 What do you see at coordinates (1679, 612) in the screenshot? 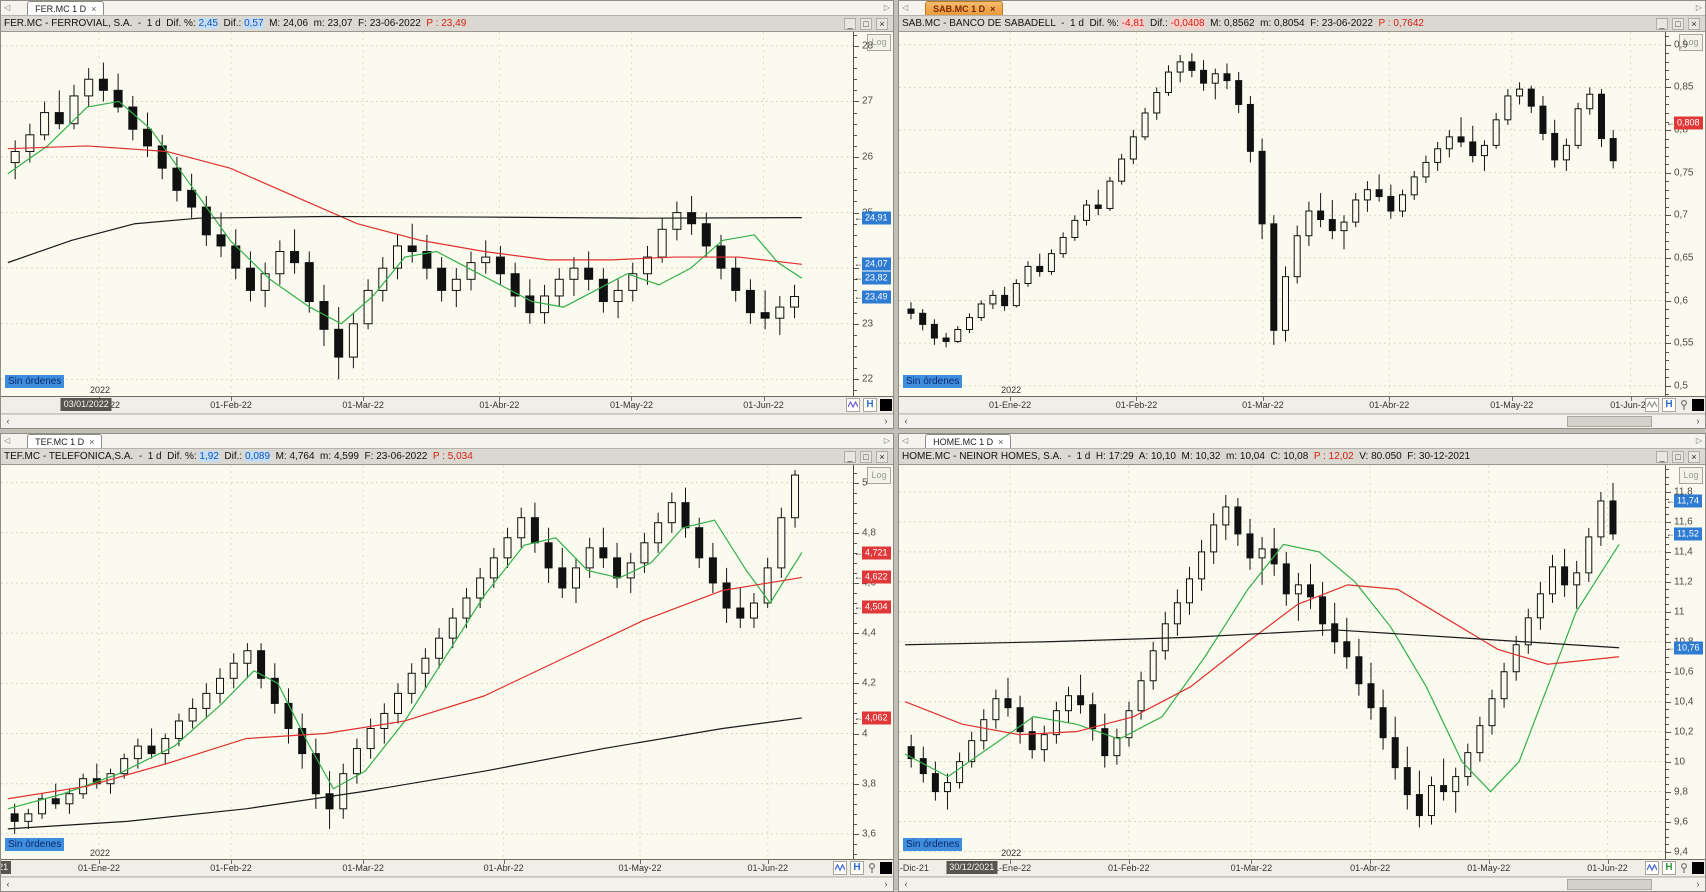
I see `y-axis-tick-label: 11` at bounding box center [1679, 612].